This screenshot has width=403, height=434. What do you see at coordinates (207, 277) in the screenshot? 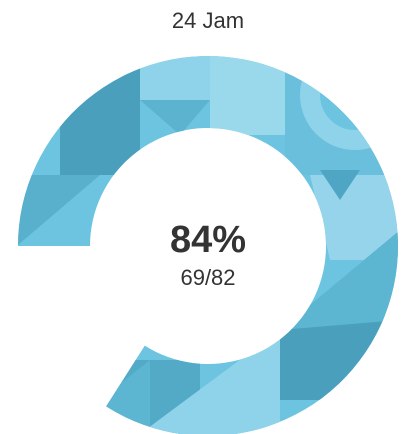
I see `subtitle: 69/82` at bounding box center [207, 277].